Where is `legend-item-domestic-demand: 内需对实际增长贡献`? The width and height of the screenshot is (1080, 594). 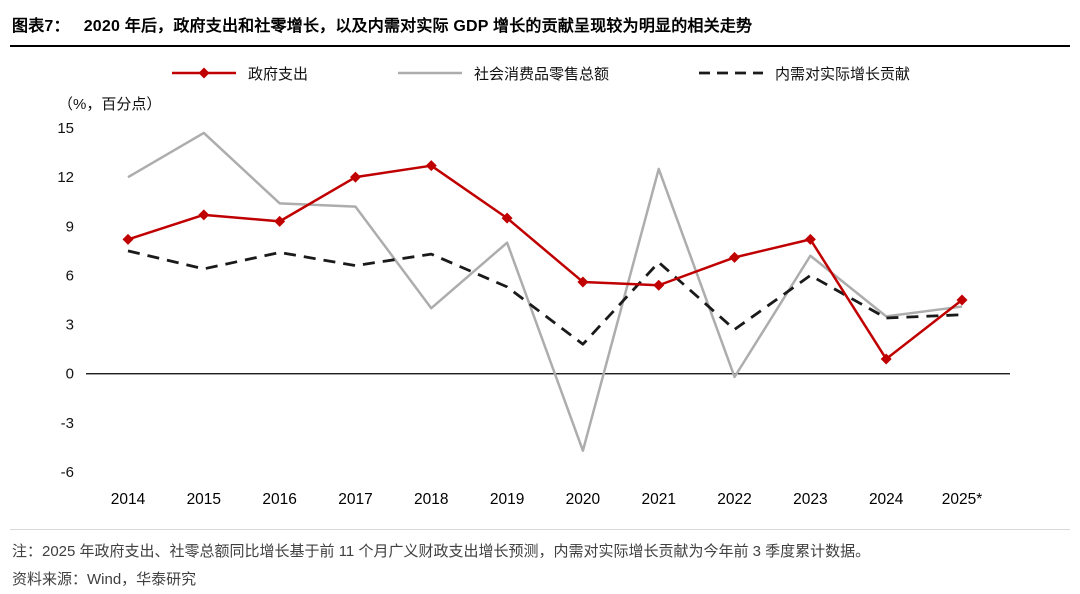 legend-item-domestic-demand: 内需对实际增长贡献 is located at coordinates (803, 73).